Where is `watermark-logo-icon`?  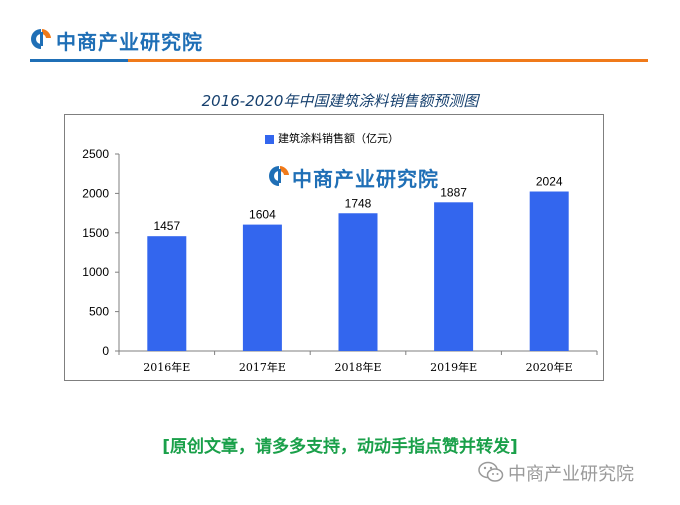 watermark-logo-icon is located at coordinates (279, 176).